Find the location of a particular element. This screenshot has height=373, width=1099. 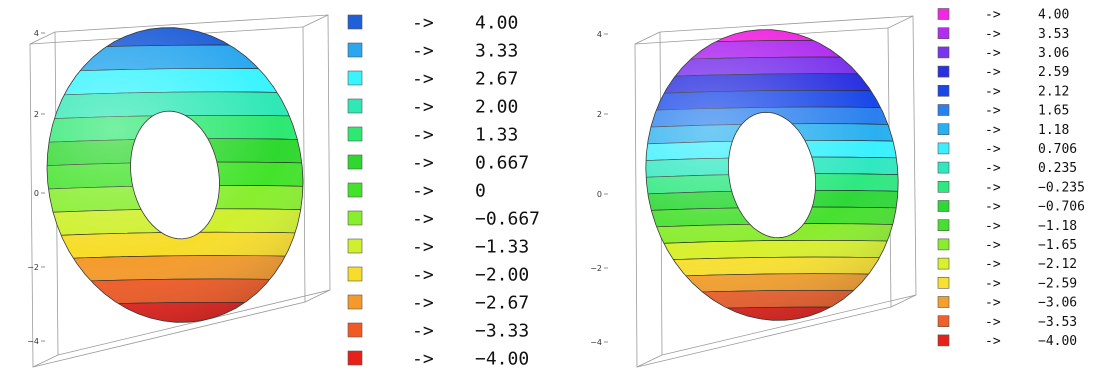

legend-value: 0.235 is located at coordinates (1057, 168).